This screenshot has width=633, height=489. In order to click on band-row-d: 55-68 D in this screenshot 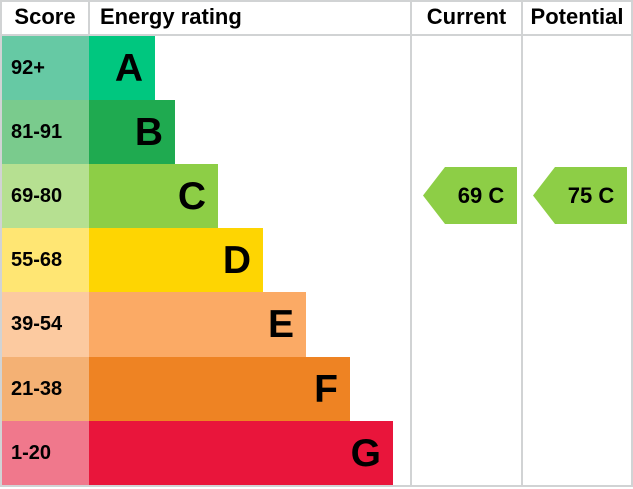, I will do `click(205, 260)`.